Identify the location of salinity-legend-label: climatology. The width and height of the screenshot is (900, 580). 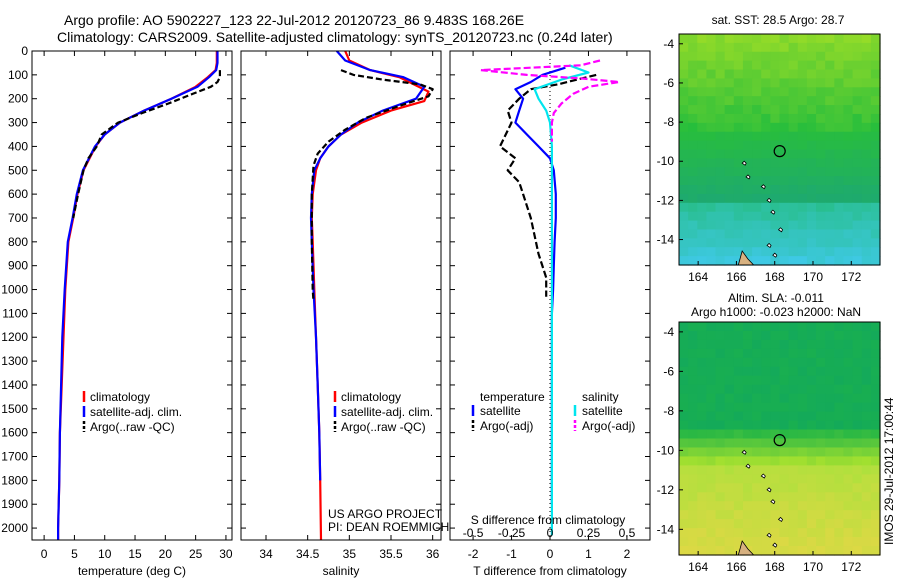
(371, 397).